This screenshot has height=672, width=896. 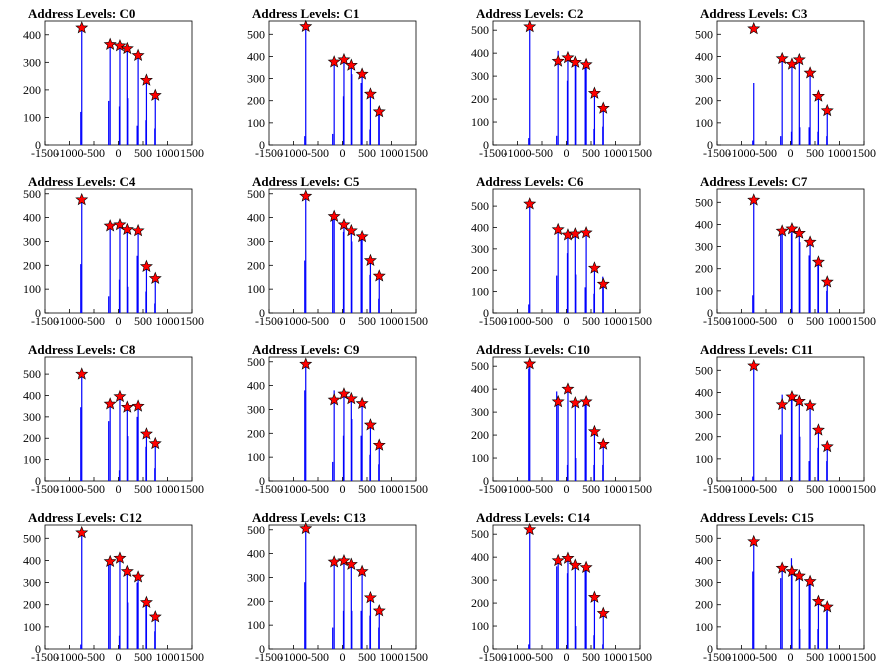 I want to click on chart-title: Address Levels: C2, so click(x=530, y=13).